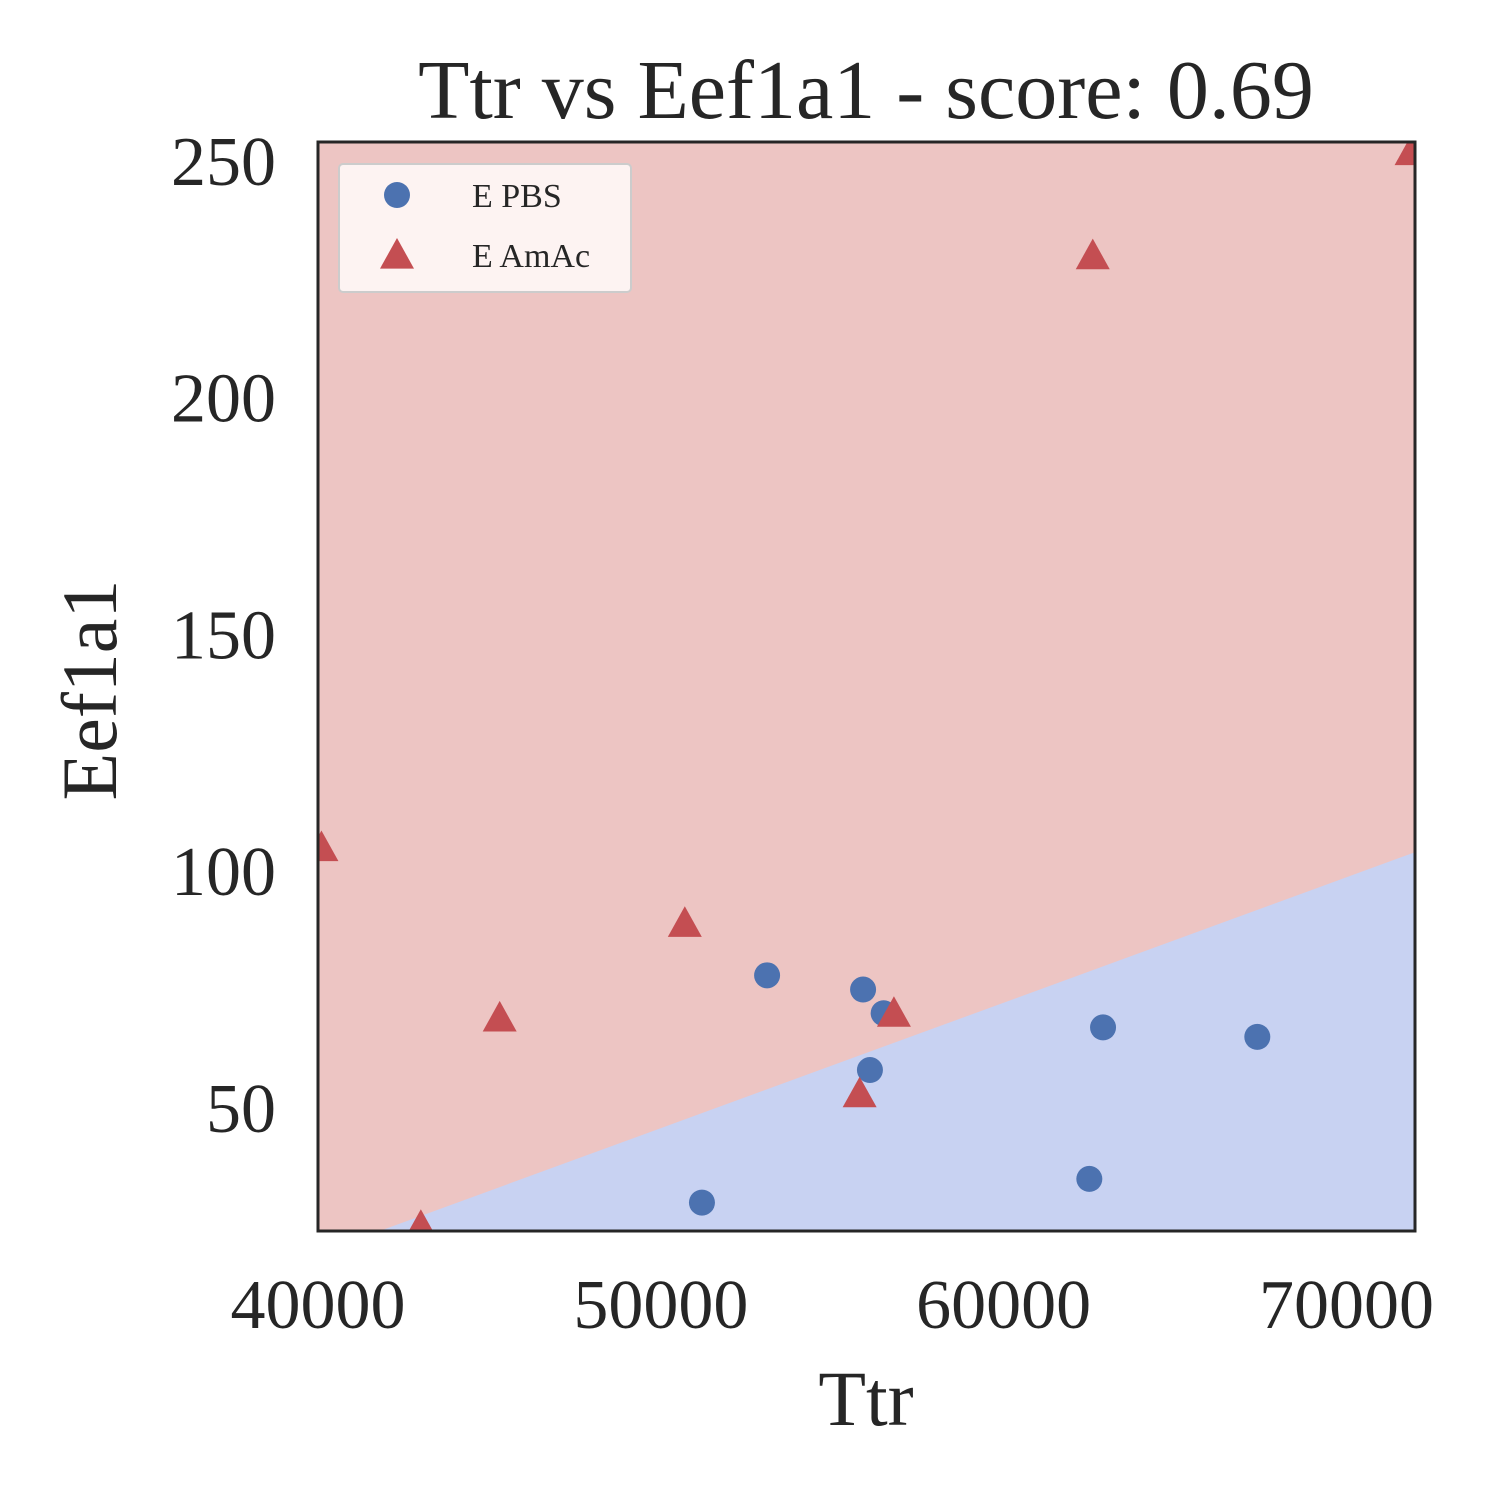 This screenshot has width=1500, height=1500. I want to click on y-tick-label: 150, so click(223, 635).